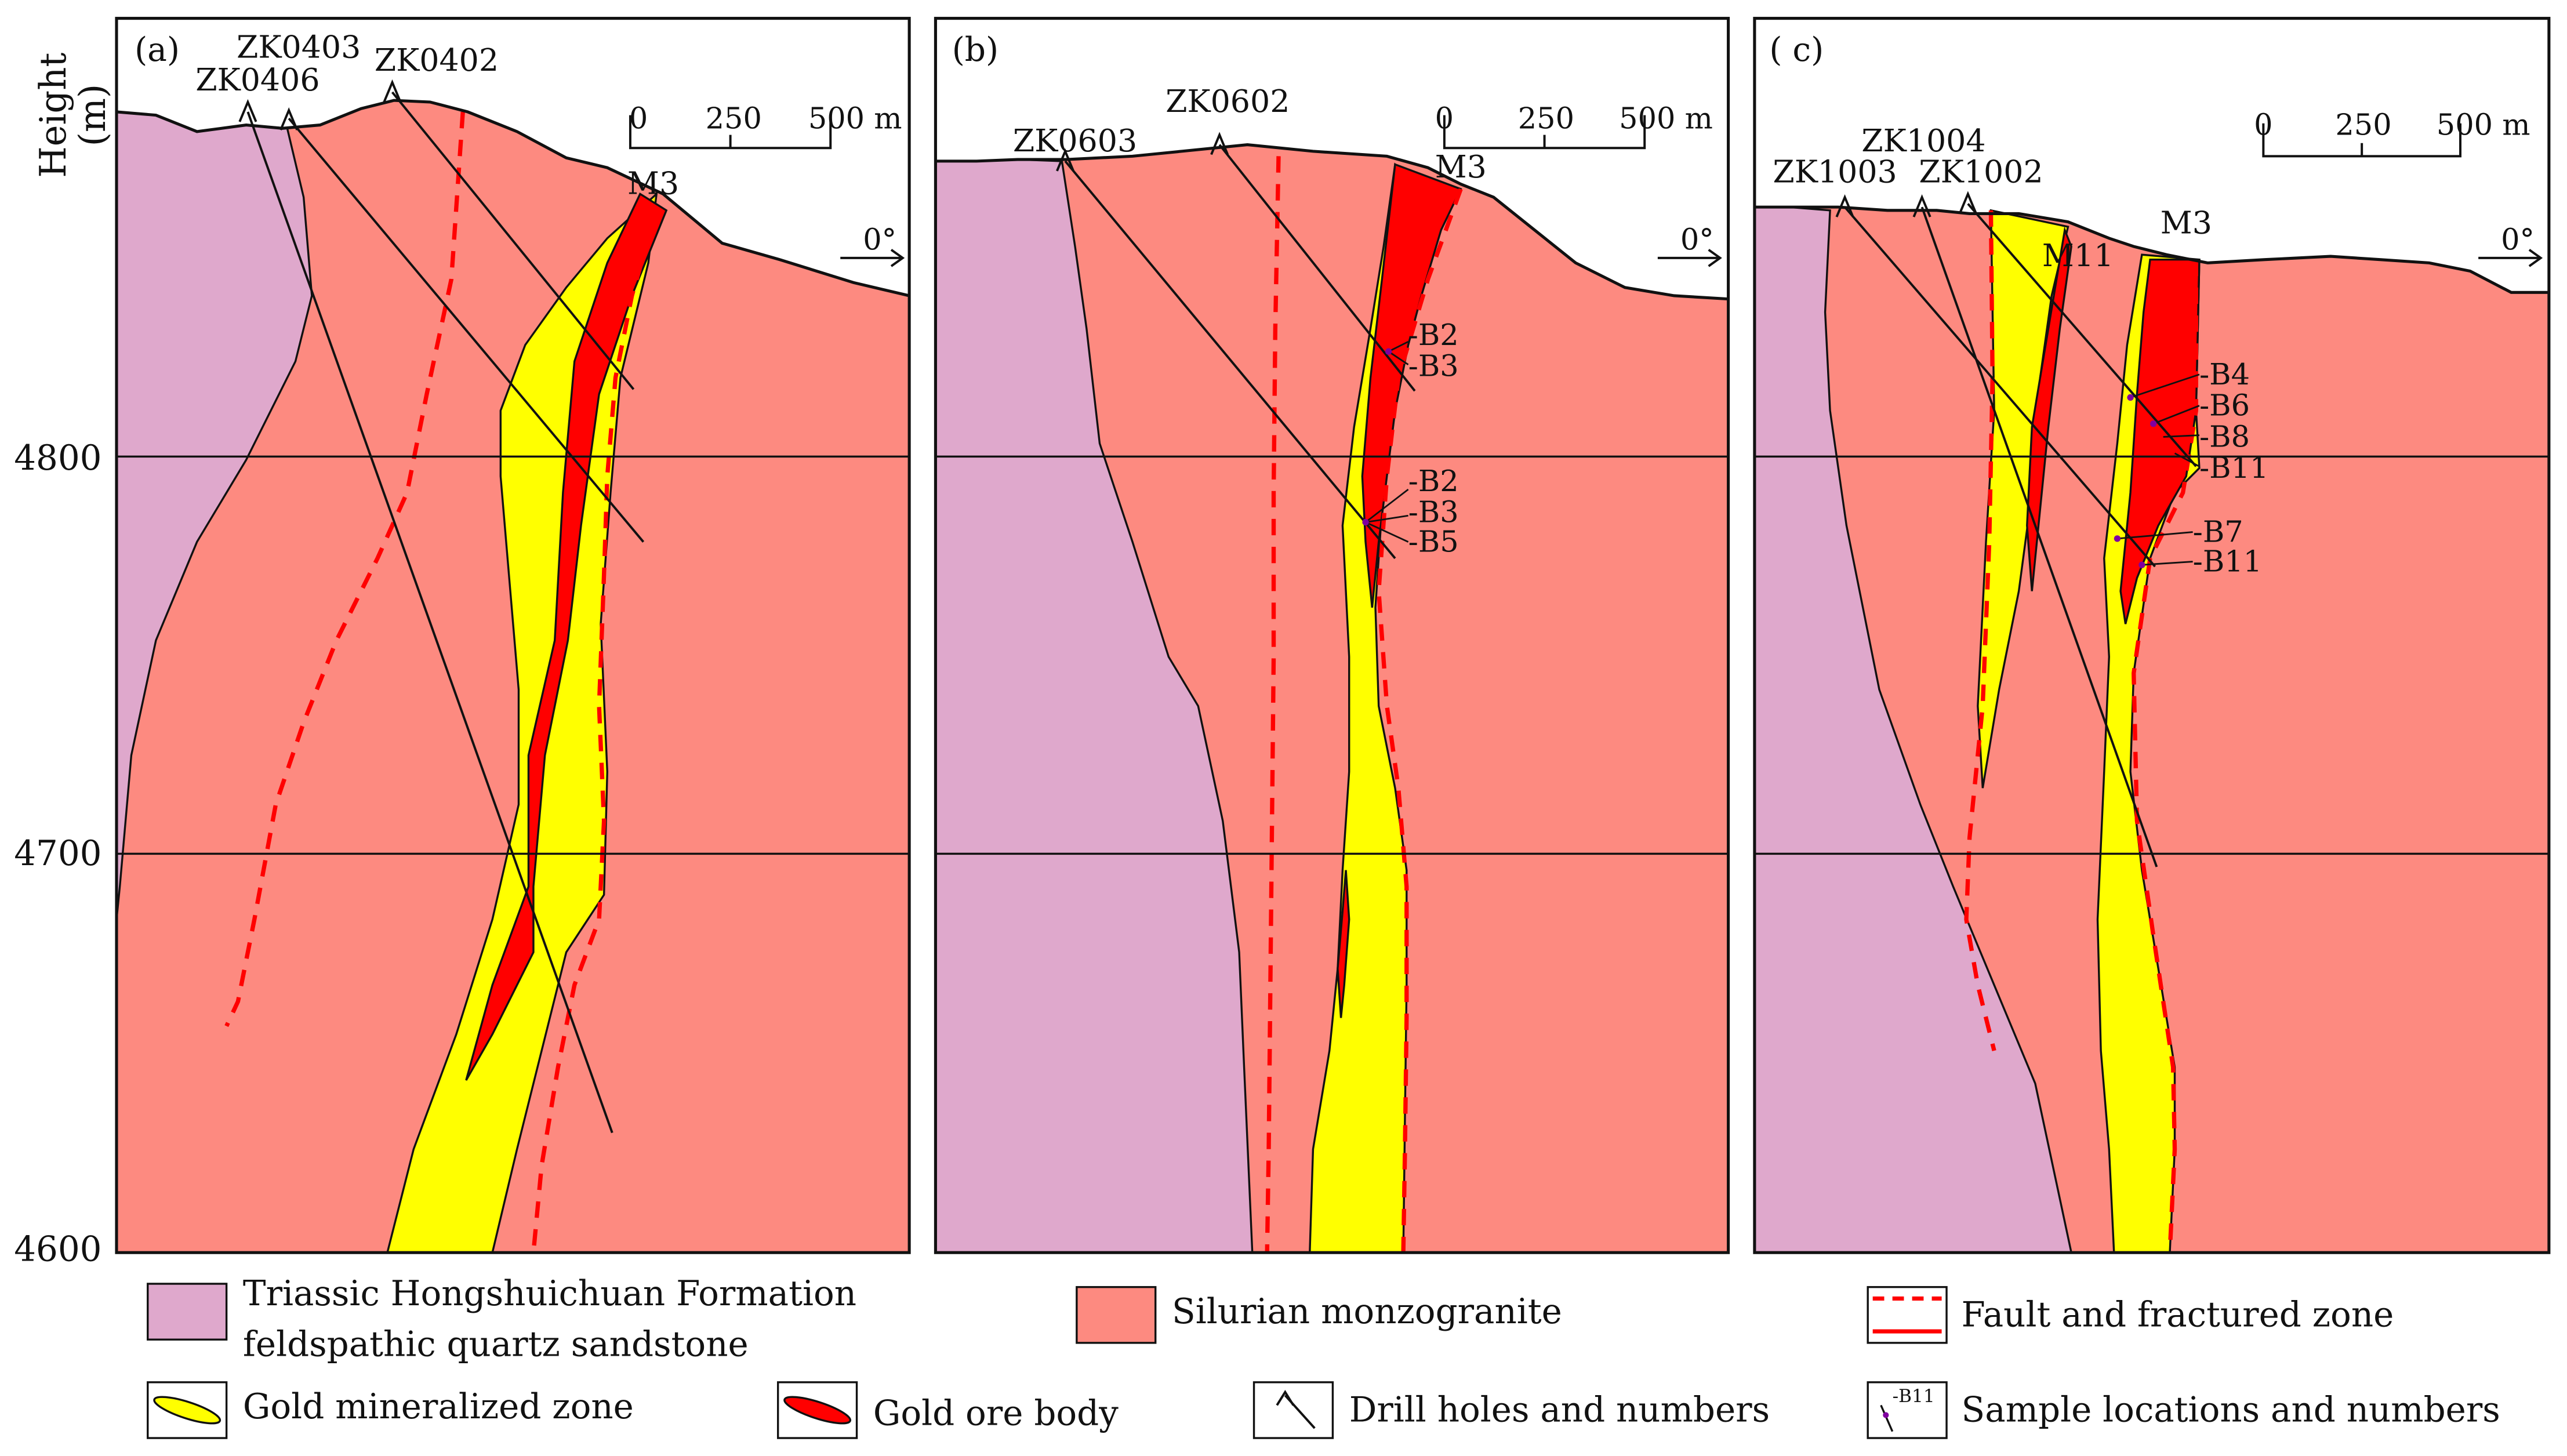 This screenshot has height=1456, width=2567. What do you see at coordinates (1914, 1397) in the screenshot?
I see `legend-sample-icon-text: -B11` at bounding box center [1914, 1397].